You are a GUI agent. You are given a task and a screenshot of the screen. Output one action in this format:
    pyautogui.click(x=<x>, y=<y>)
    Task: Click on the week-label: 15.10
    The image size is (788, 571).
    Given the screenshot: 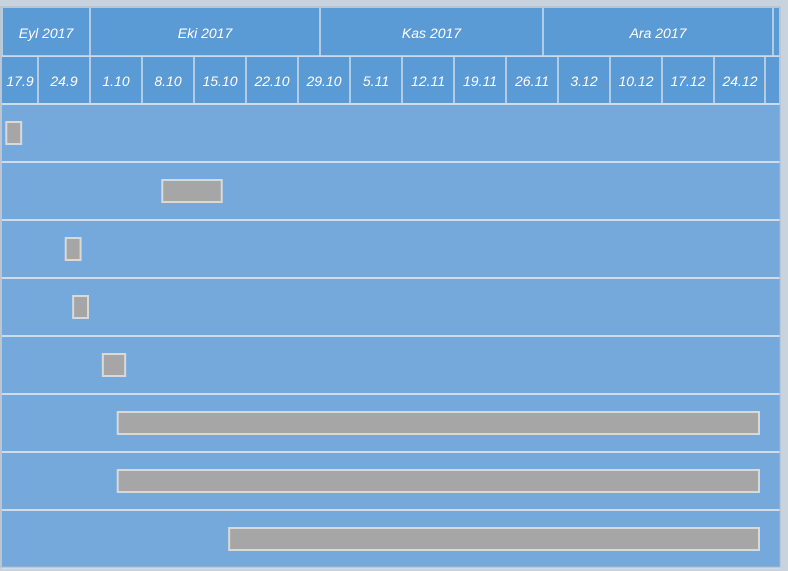 What is the action you would take?
    pyautogui.click(x=219, y=81)
    